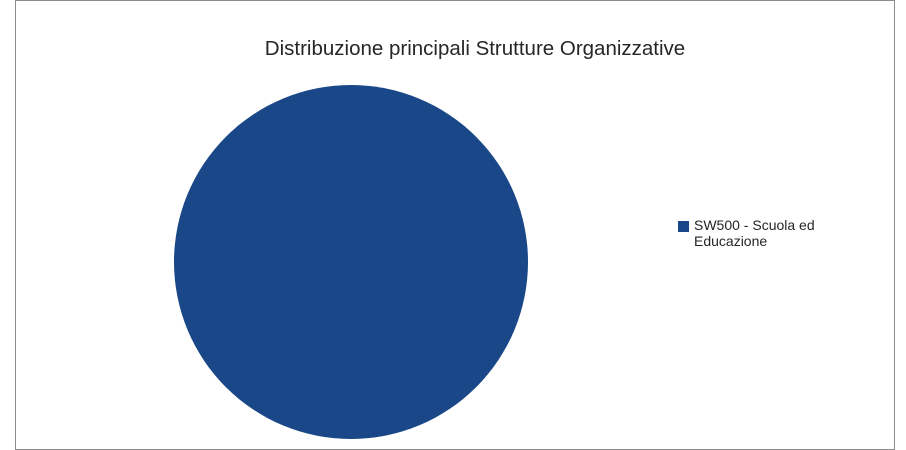 The image size is (906, 450). Describe the element at coordinates (683, 226) in the screenshot. I see `legend-swatch` at that location.